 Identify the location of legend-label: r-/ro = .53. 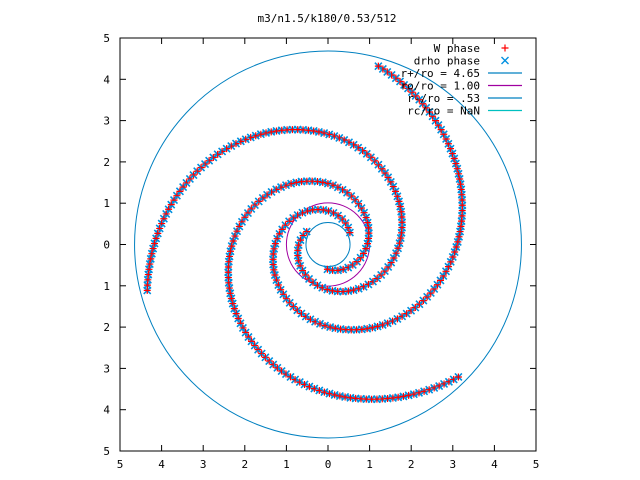
(443, 98).